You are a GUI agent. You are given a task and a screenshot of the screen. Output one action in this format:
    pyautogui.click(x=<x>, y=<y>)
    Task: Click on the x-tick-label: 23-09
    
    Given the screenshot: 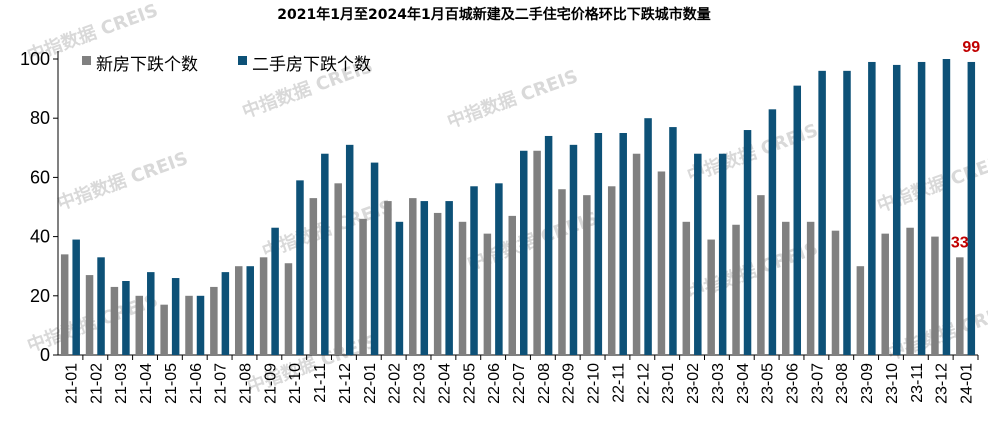 What is the action you would take?
    pyautogui.click(x=867, y=383)
    